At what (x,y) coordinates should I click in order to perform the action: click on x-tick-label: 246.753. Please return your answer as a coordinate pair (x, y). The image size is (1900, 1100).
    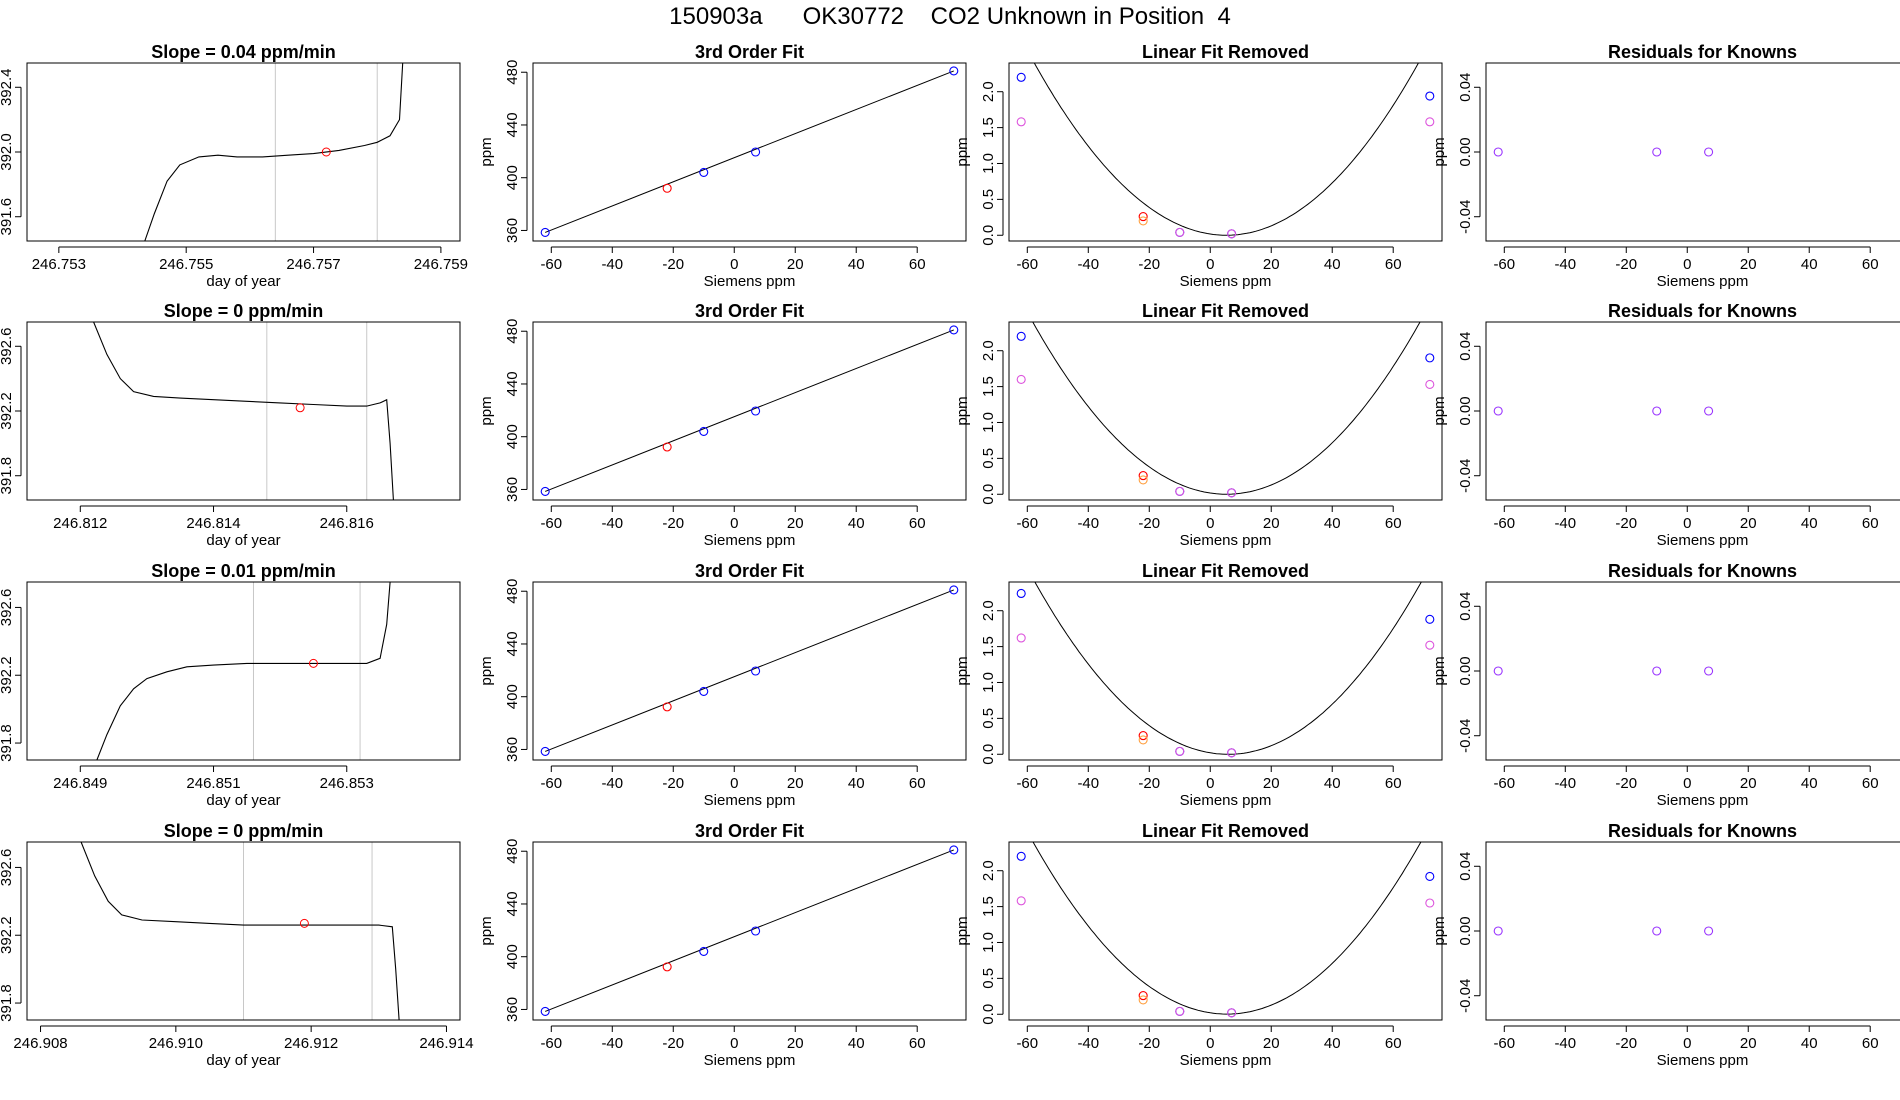
    Looking at the image, I should click on (59, 264).